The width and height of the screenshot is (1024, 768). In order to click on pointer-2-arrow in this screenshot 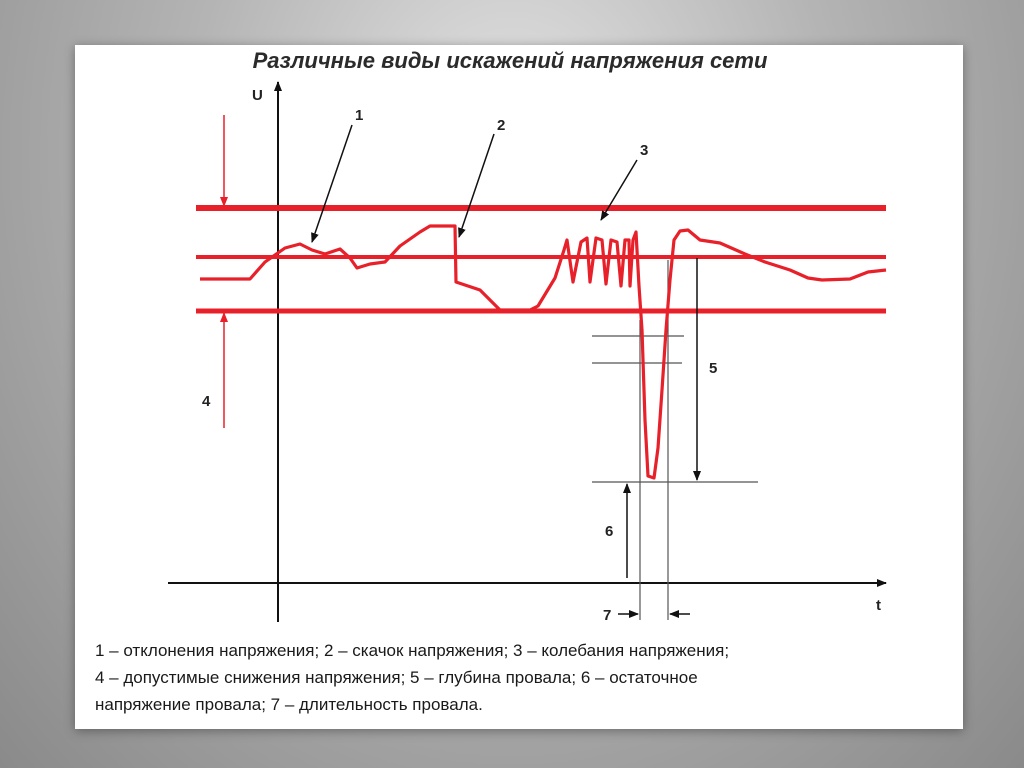, I will do `click(476, 185)`.